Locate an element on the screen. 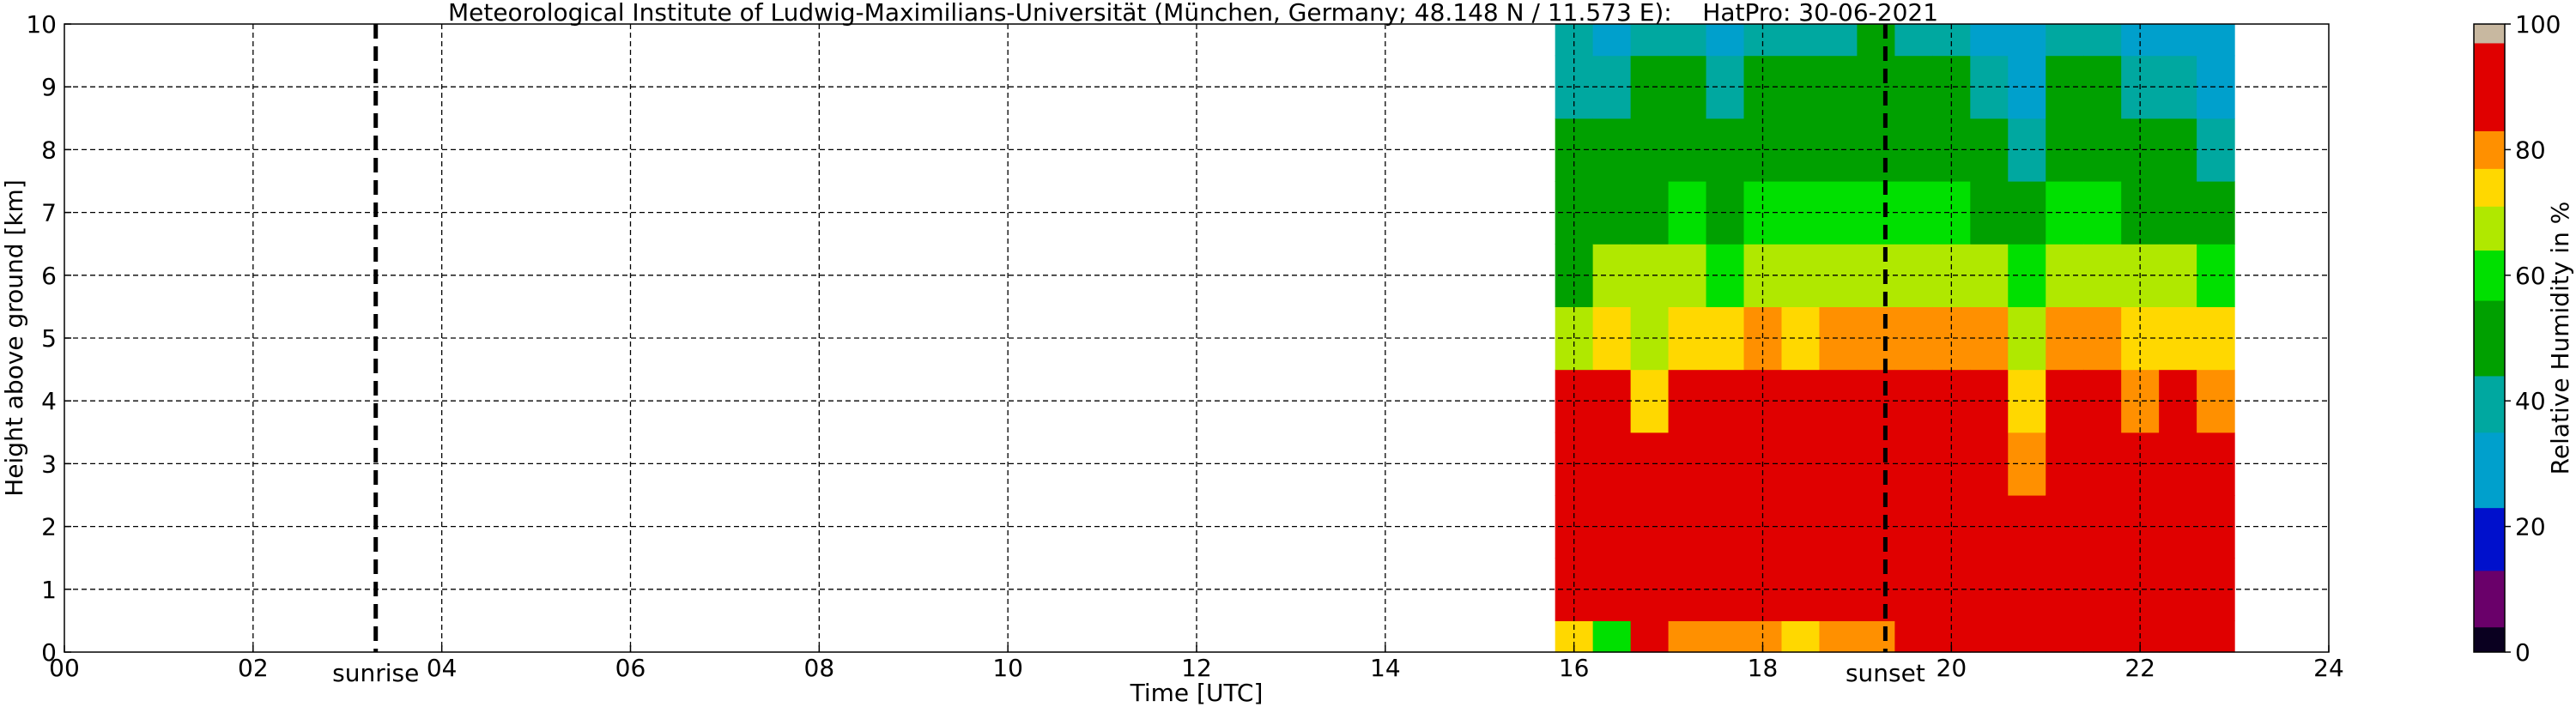  colorbar-ticks: 0 20 40 60 80 100 is located at coordinates (2533, 338).